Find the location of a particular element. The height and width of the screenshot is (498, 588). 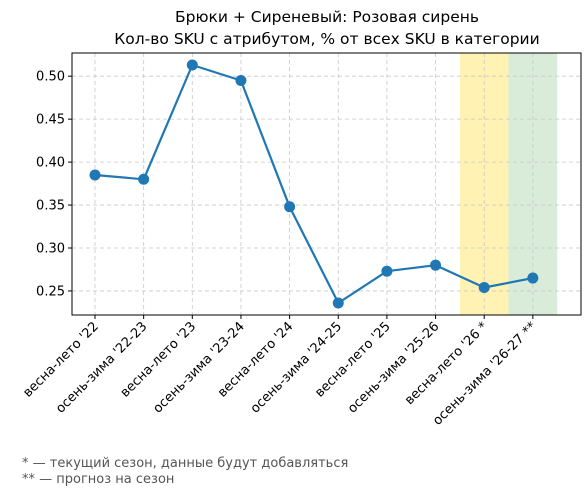

y-axis: 0.25 0.30 0.35 0.40 0.45 0.50 is located at coordinates (54, 184).